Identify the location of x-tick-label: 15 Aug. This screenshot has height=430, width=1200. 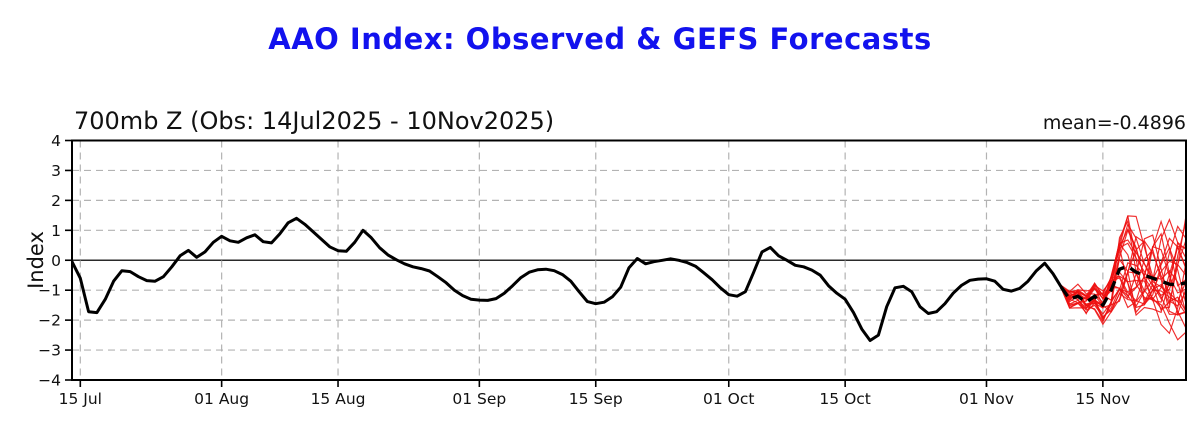
(338, 399).